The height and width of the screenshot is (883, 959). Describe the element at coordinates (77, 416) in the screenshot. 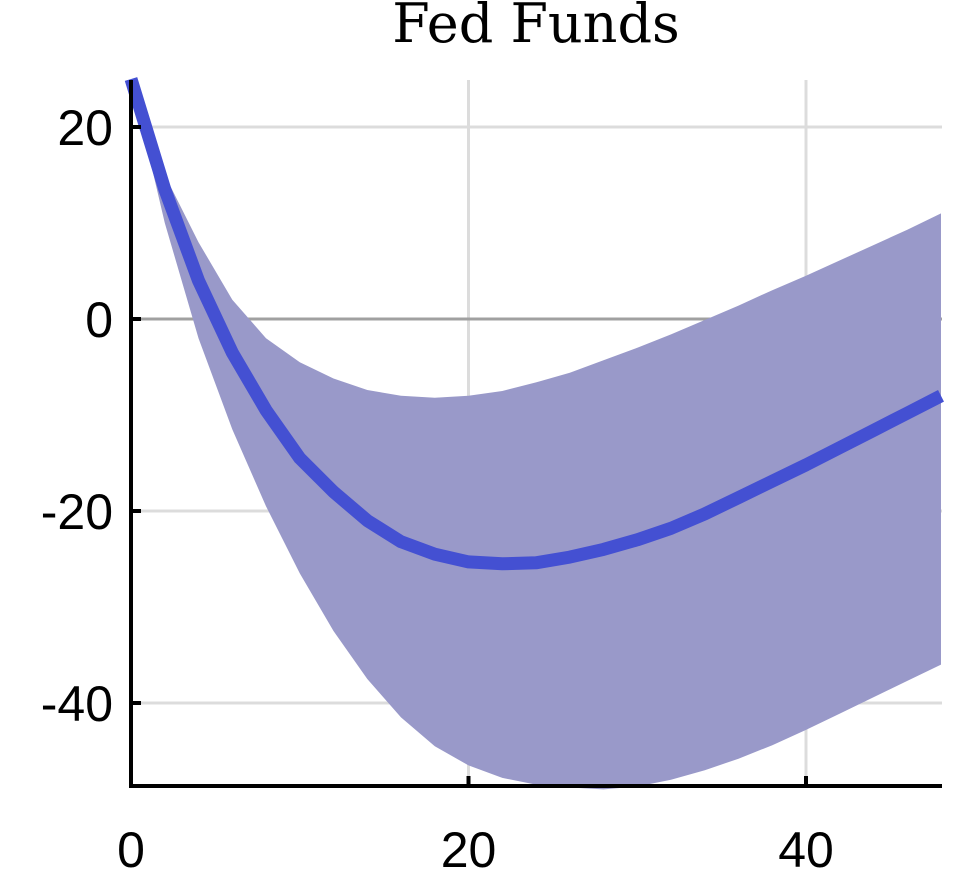

I see `y-tick-labels: 20 0 -20 -40` at that location.